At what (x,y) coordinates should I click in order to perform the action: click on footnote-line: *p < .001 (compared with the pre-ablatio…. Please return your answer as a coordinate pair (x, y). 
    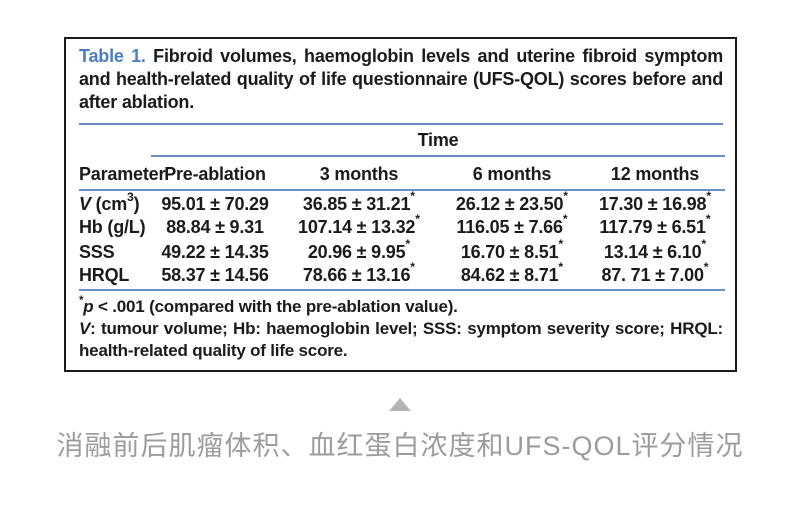
    Looking at the image, I should click on (401, 306).